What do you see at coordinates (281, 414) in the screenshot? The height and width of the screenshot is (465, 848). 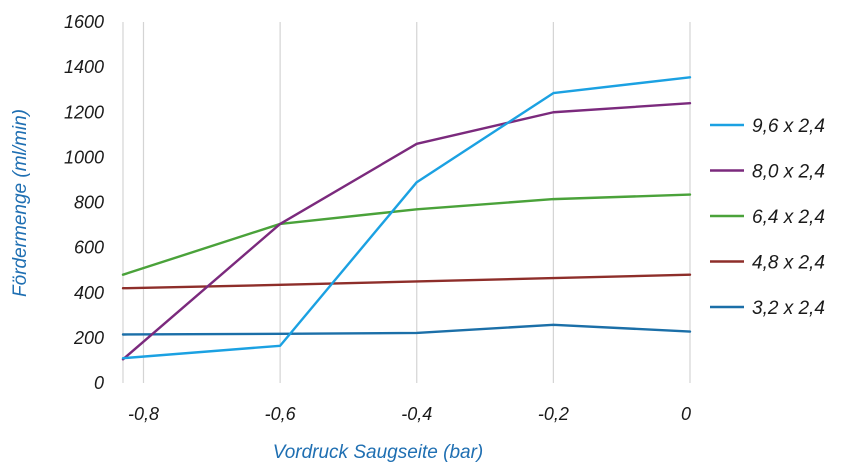 I see `x-tick-label: -0,6` at bounding box center [281, 414].